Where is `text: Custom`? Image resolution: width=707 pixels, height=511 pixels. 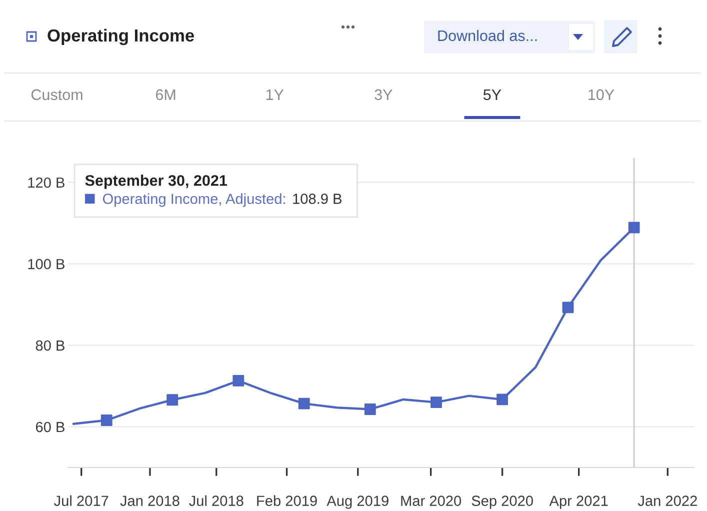
text: Custom is located at coordinates (56, 94).